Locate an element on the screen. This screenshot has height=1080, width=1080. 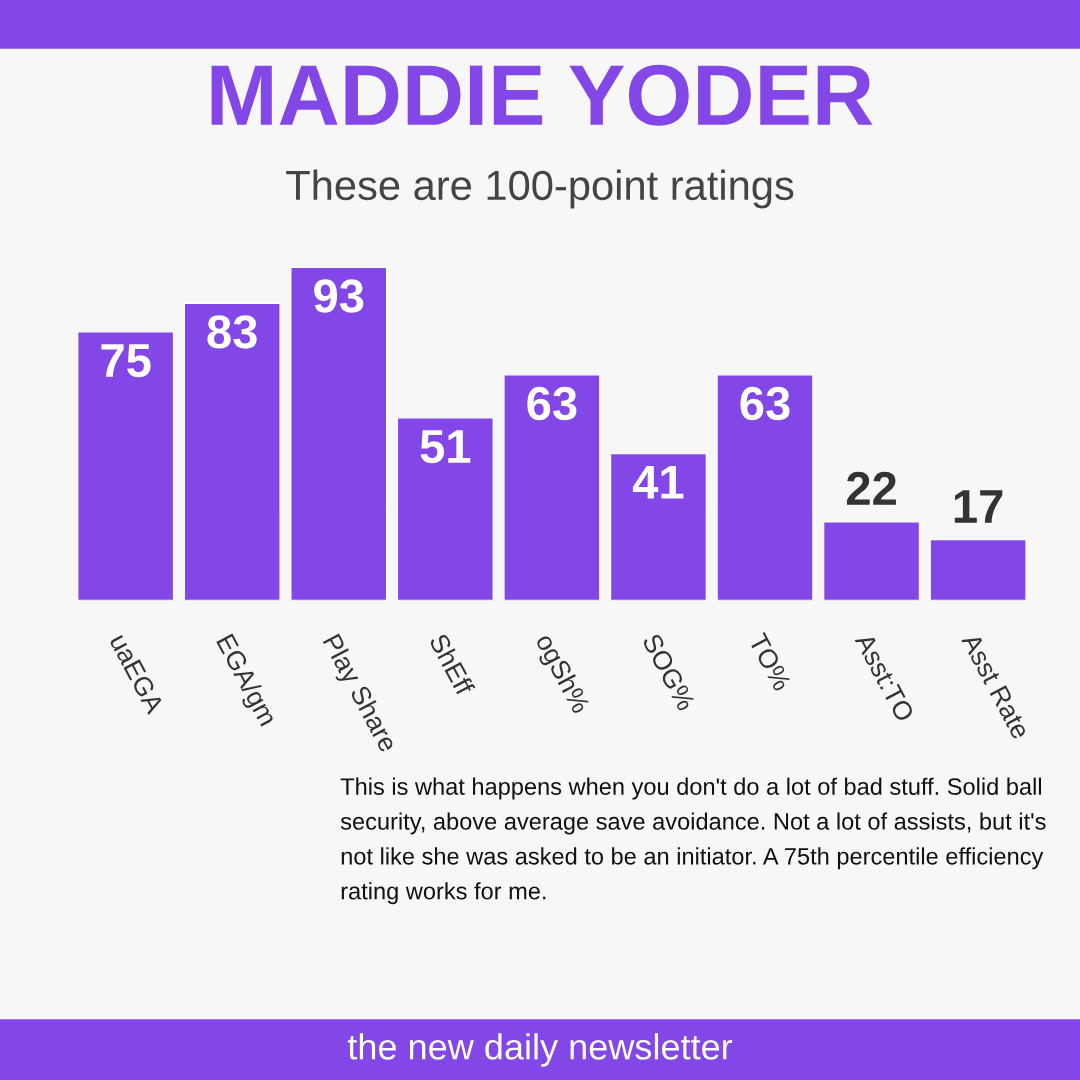
chart-subtitle: These are 100-point ratings is located at coordinates (540, 189).